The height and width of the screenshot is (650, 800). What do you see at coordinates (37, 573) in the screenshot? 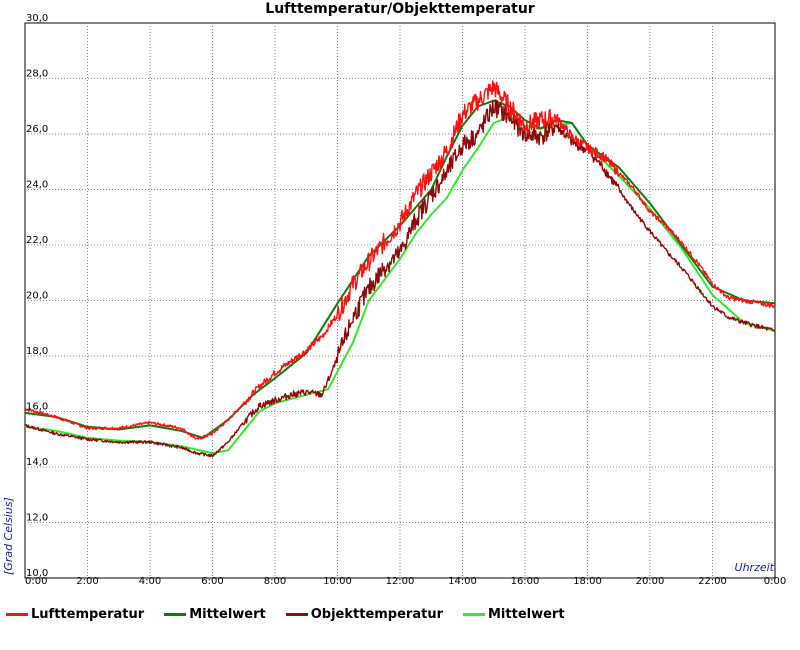
I see `y-tick-label: 10,0` at bounding box center [37, 573].